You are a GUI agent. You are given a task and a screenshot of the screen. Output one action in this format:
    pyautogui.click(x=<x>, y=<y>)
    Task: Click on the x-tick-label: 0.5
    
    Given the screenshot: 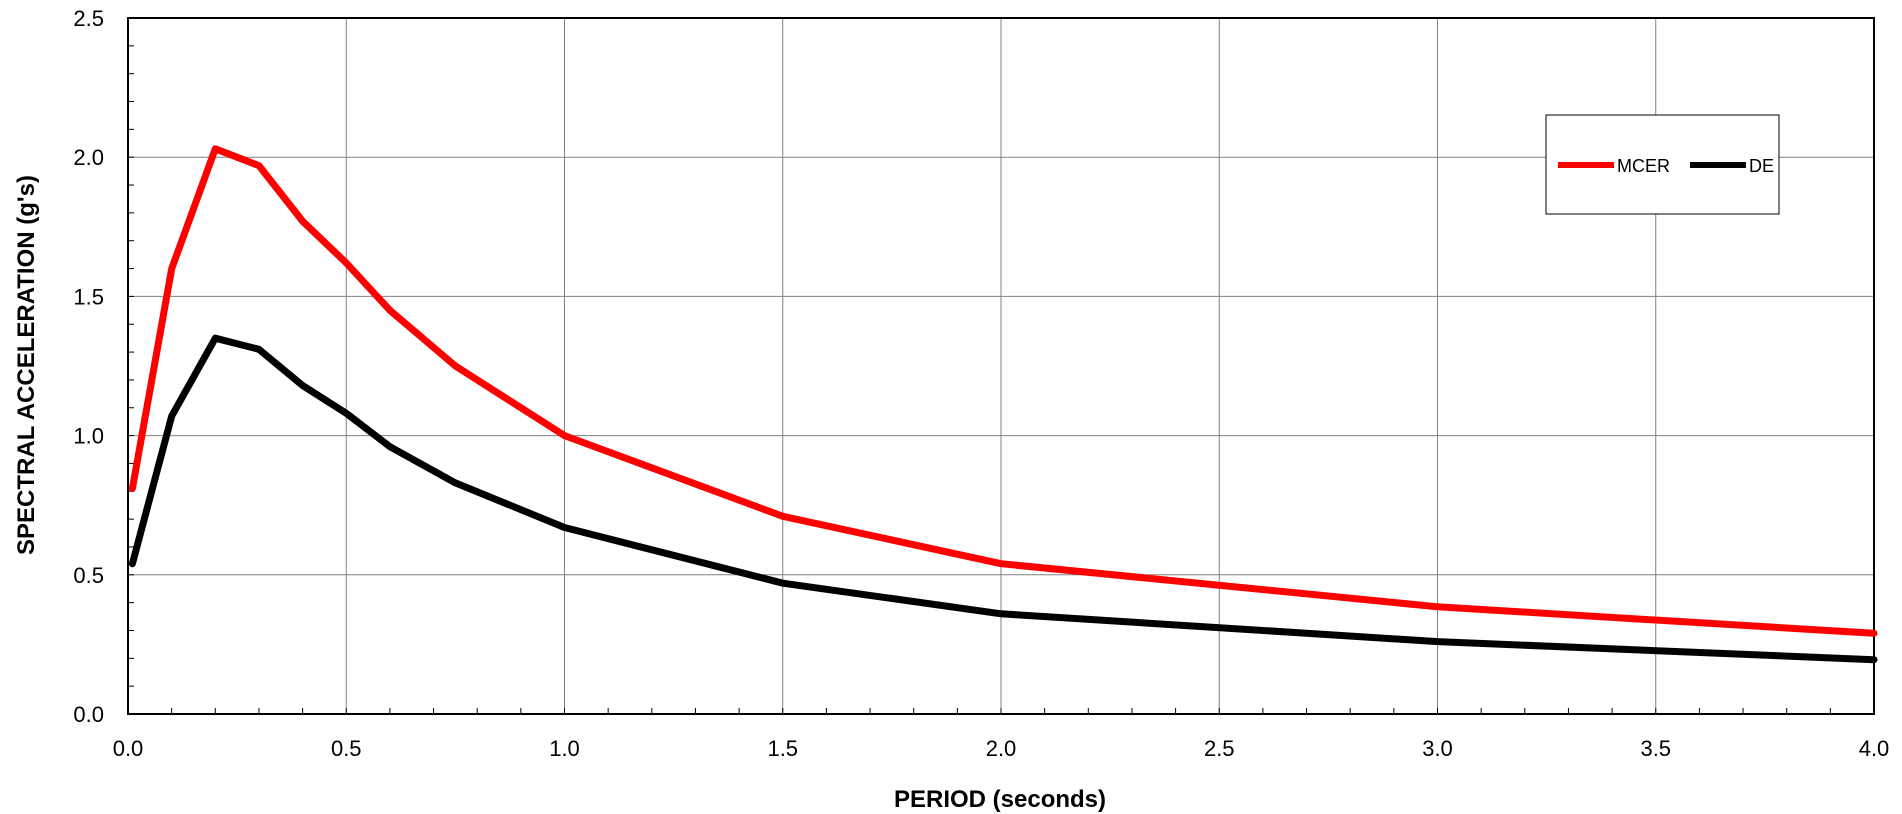 What is the action you would take?
    pyautogui.click(x=346, y=748)
    